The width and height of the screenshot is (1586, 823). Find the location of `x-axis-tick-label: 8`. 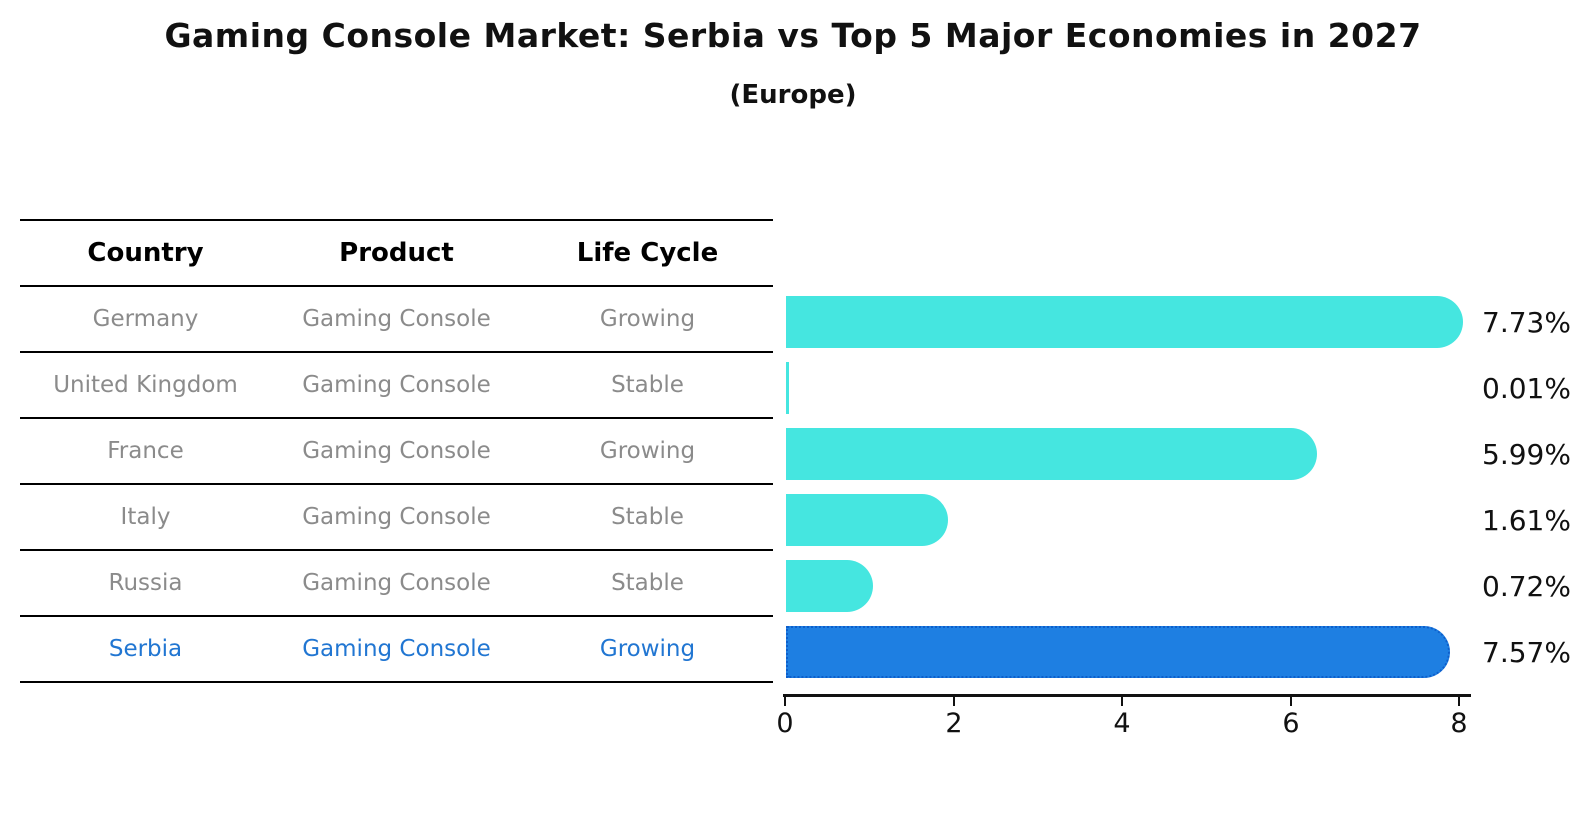

x-axis-tick-label: 8 is located at coordinates (1459, 723).